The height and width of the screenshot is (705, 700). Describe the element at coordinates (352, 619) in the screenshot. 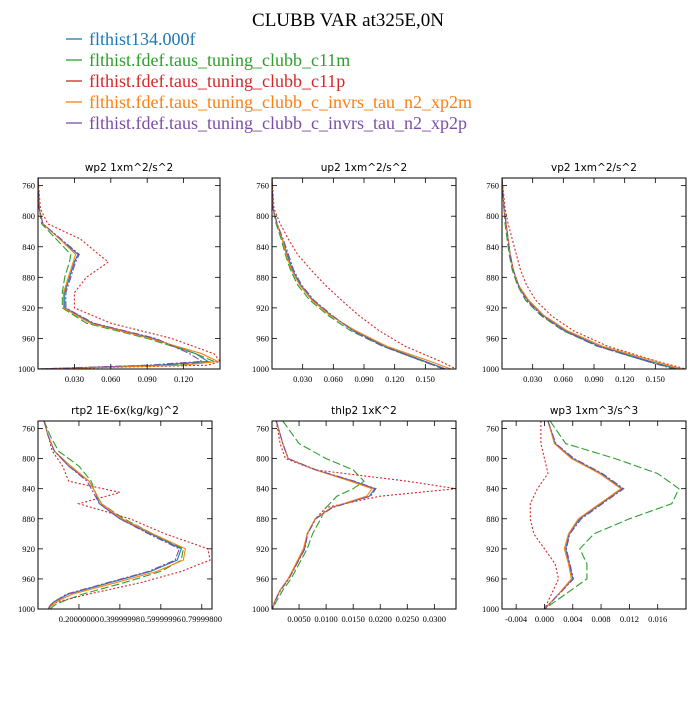

I see `x-tick-label: 0.0150` at that location.